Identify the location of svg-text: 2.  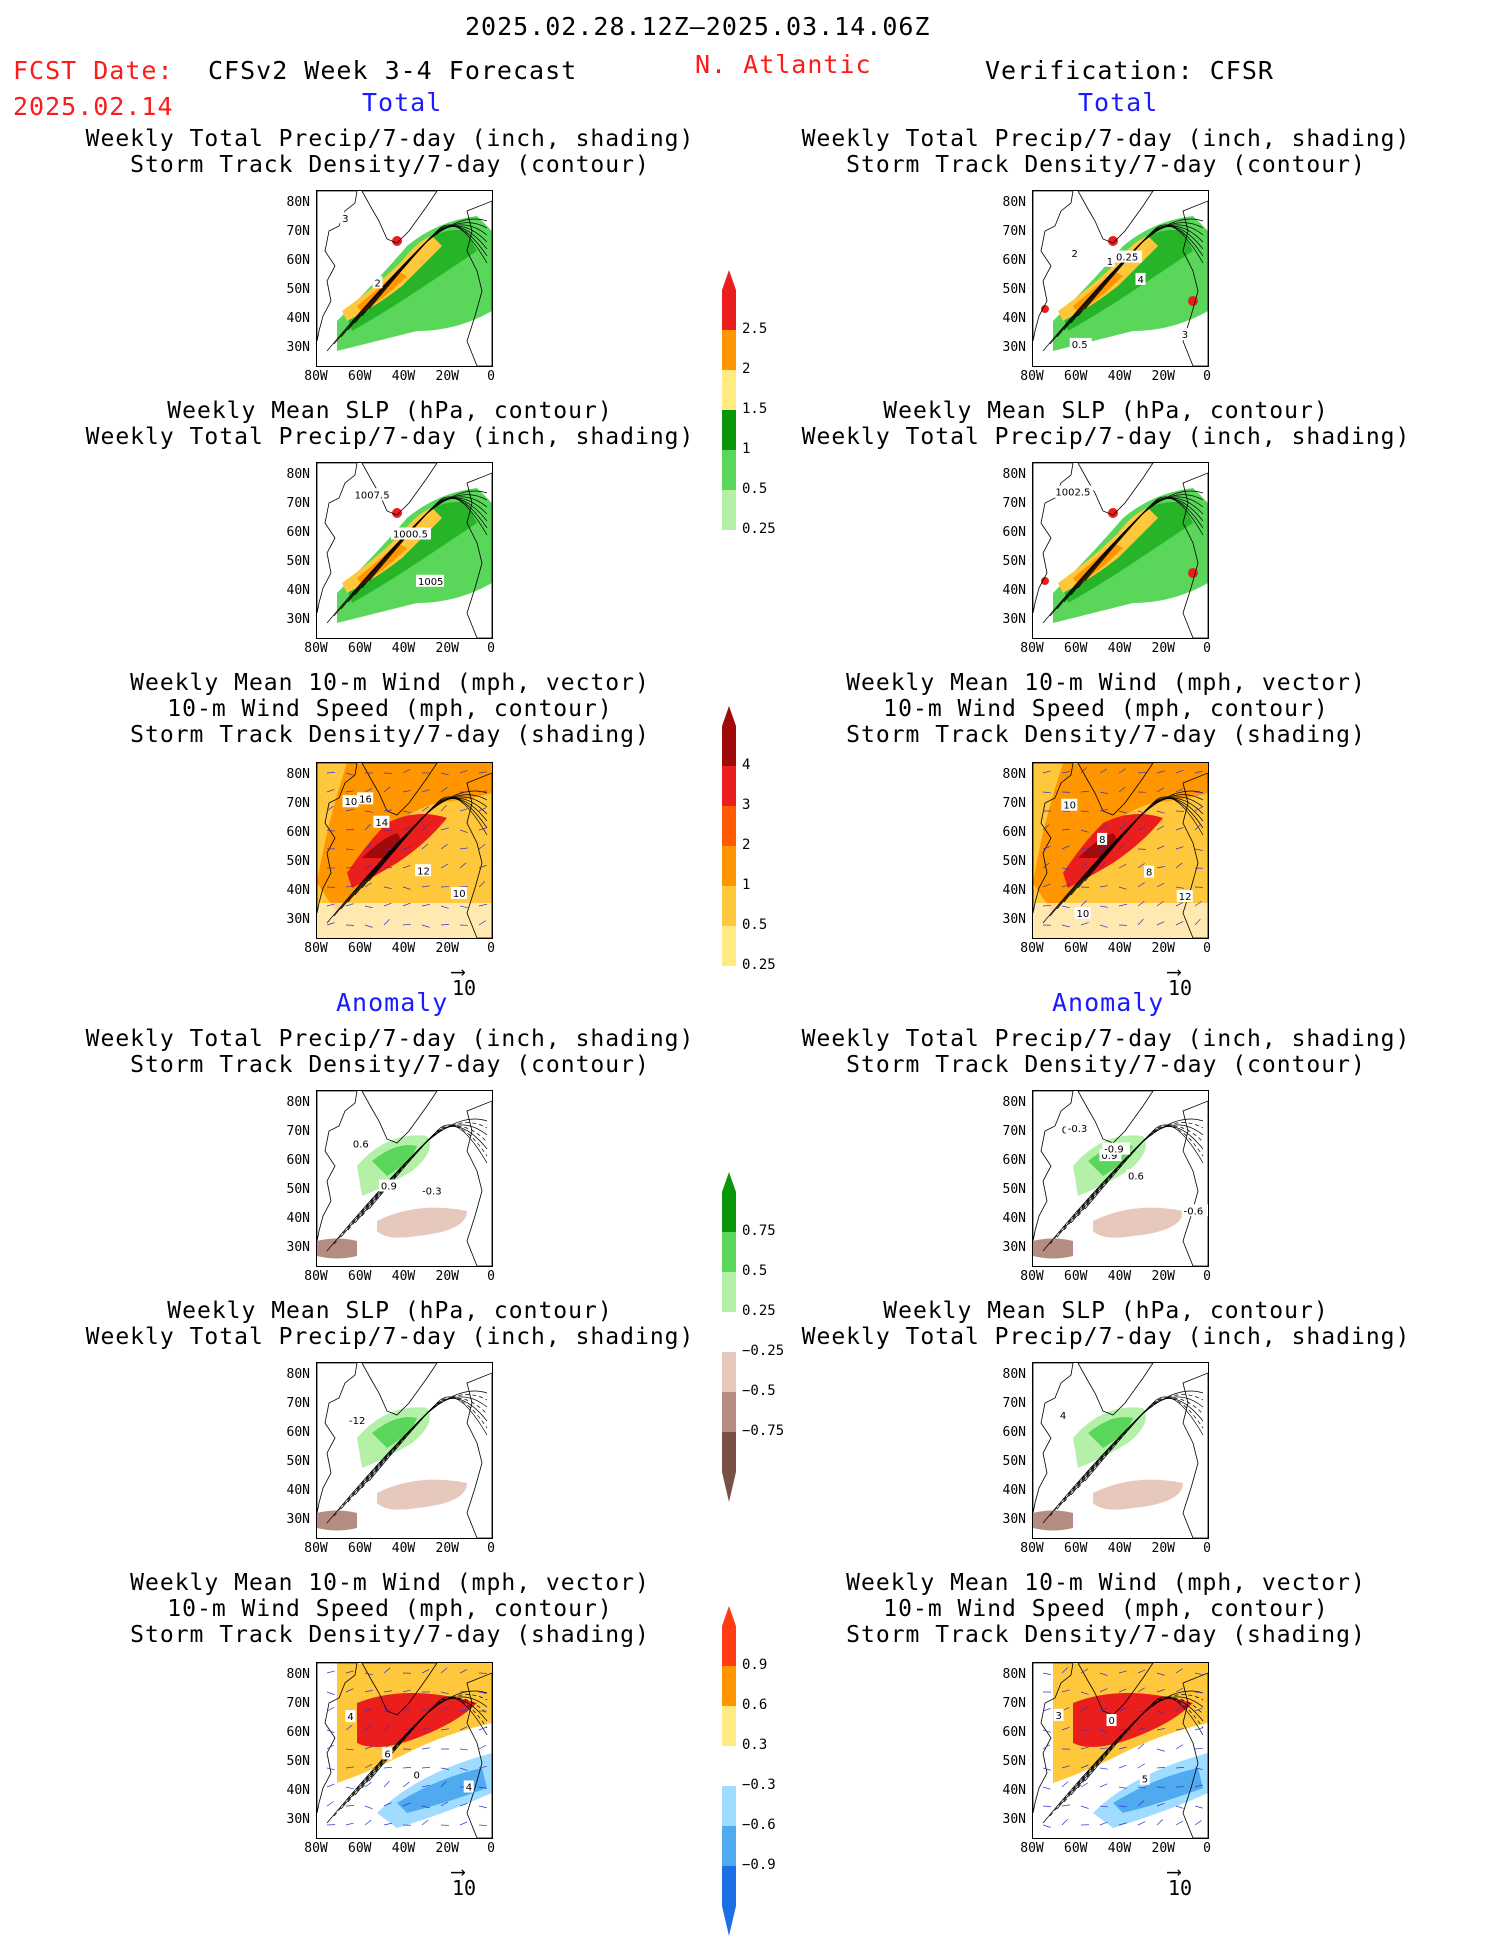
(1074, 254).